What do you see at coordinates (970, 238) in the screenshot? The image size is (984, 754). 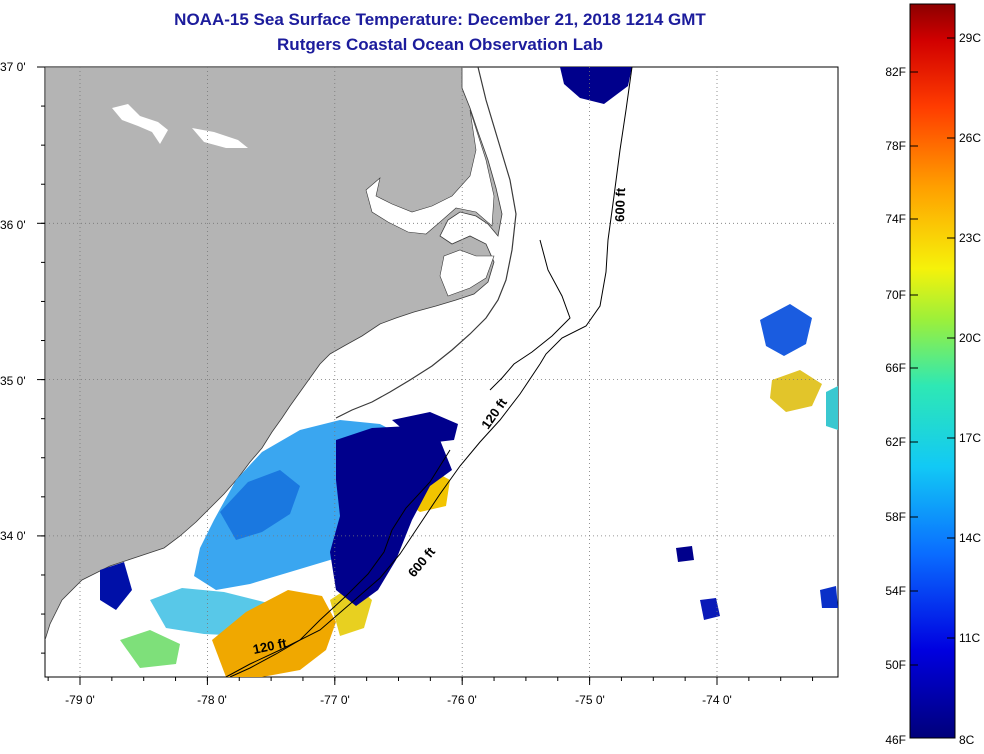 I see `colorbar-c-label: 23C` at bounding box center [970, 238].